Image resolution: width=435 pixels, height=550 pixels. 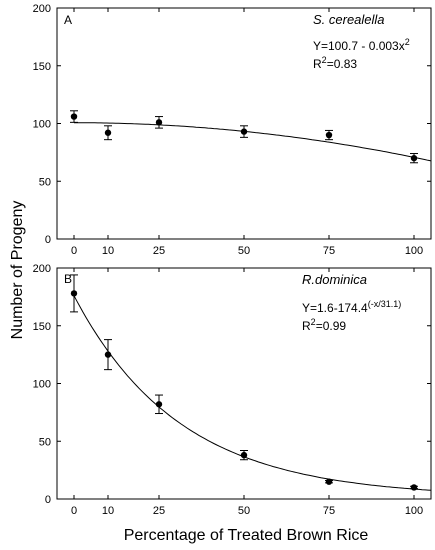 What do you see at coordinates (306, 326) in the screenshot?
I see `panel-b-r2-prefix: R` at bounding box center [306, 326].